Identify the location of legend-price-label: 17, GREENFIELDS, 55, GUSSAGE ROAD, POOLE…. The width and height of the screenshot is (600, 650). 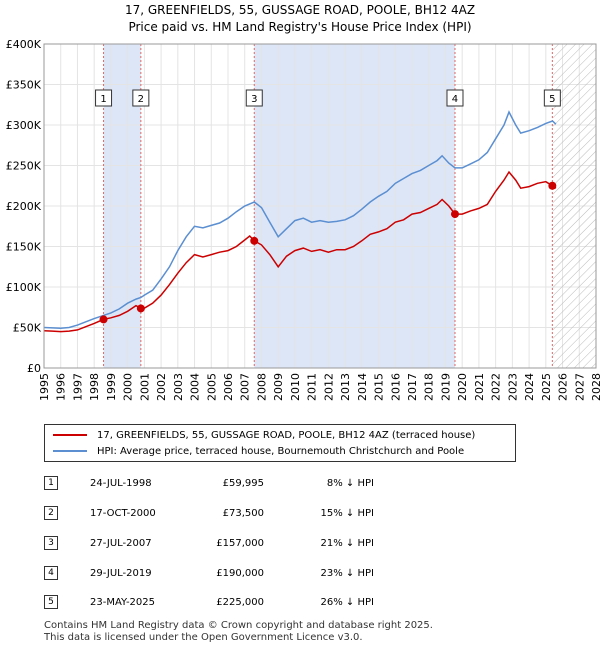
(286, 435).